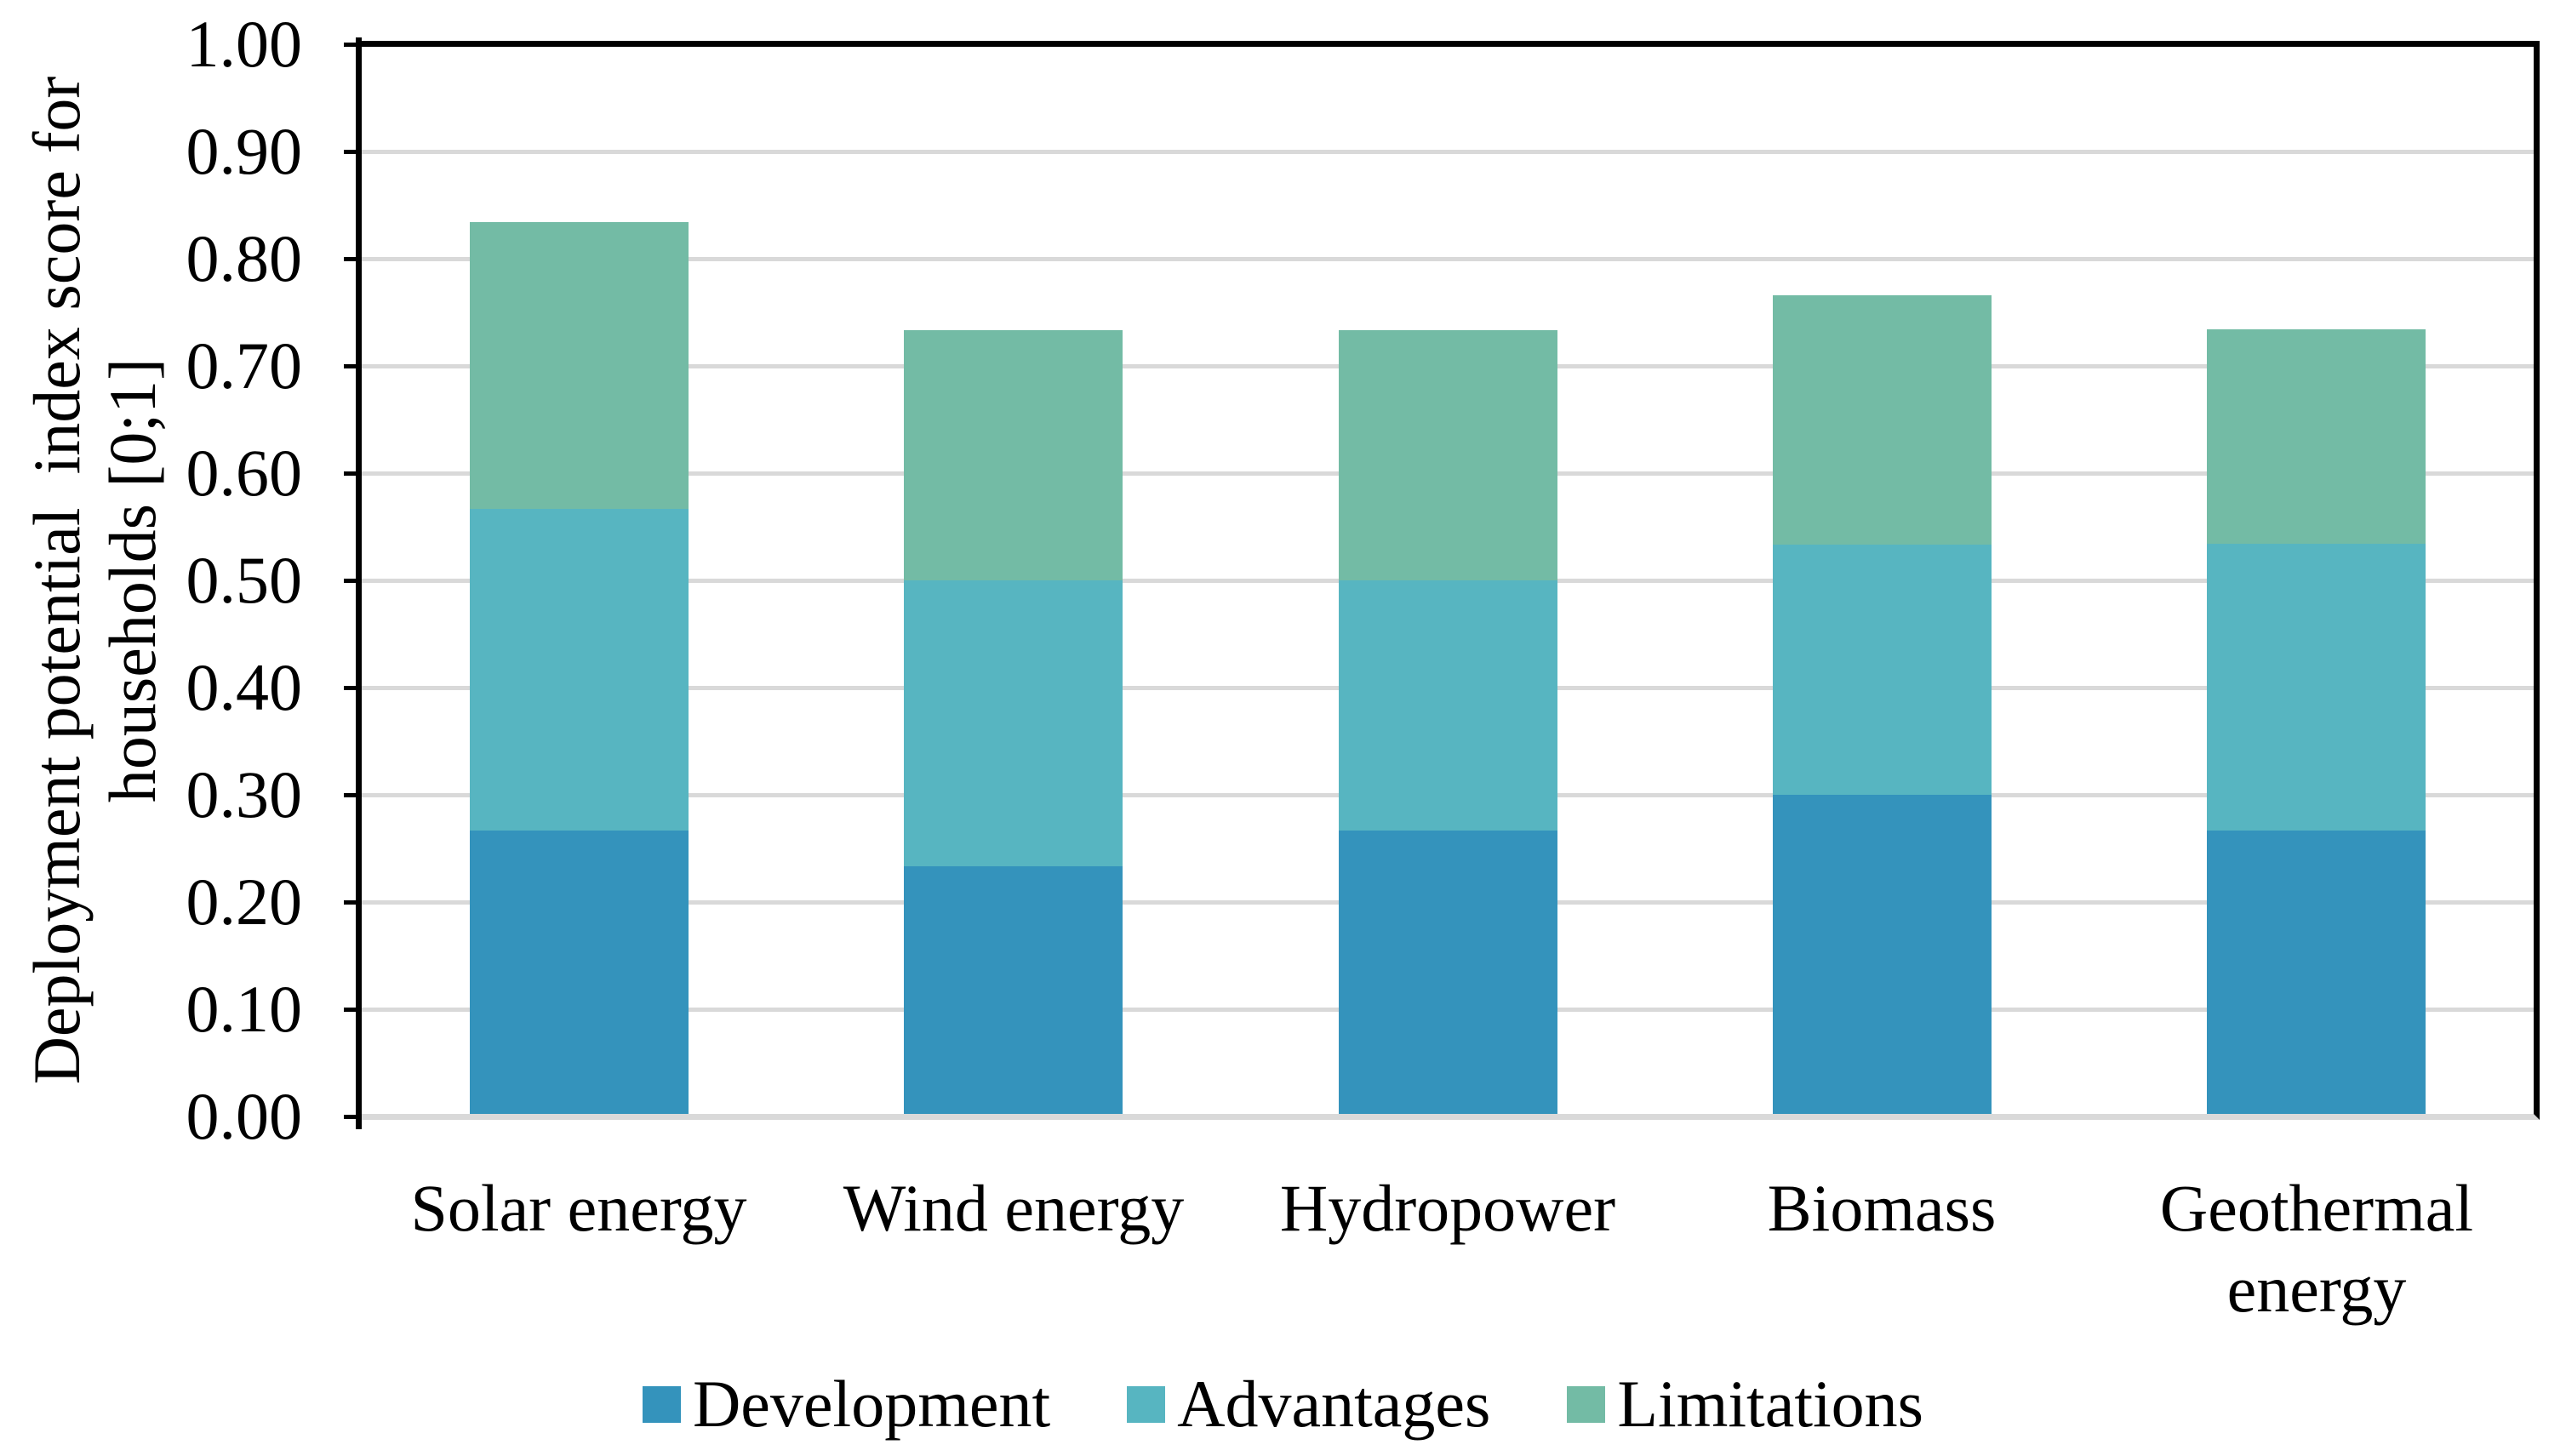  What do you see at coordinates (661, 1404) in the screenshot?
I see `legend-swatch-development-icon` at bounding box center [661, 1404].